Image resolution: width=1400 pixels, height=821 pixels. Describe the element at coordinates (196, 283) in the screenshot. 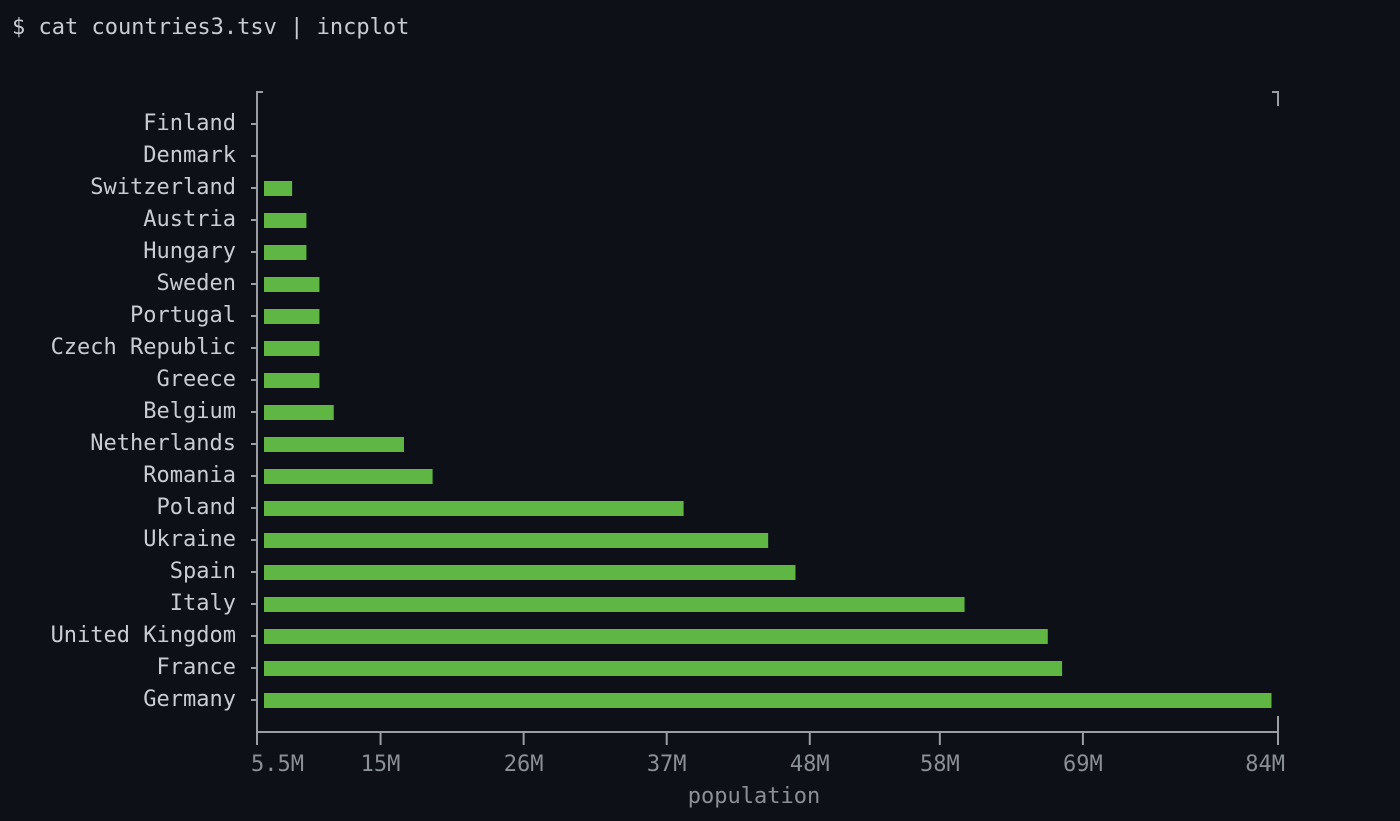

I see `y-tick-label: Sweden` at that location.